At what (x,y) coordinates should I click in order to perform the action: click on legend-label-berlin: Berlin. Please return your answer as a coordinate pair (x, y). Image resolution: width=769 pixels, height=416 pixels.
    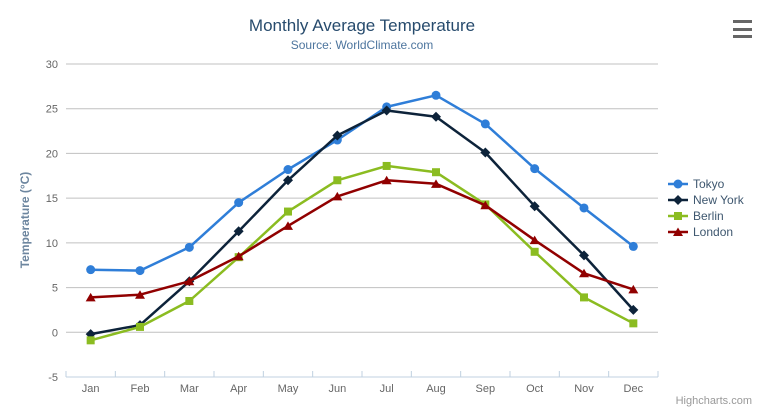
    Looking at the image, I should click on (708, 216).